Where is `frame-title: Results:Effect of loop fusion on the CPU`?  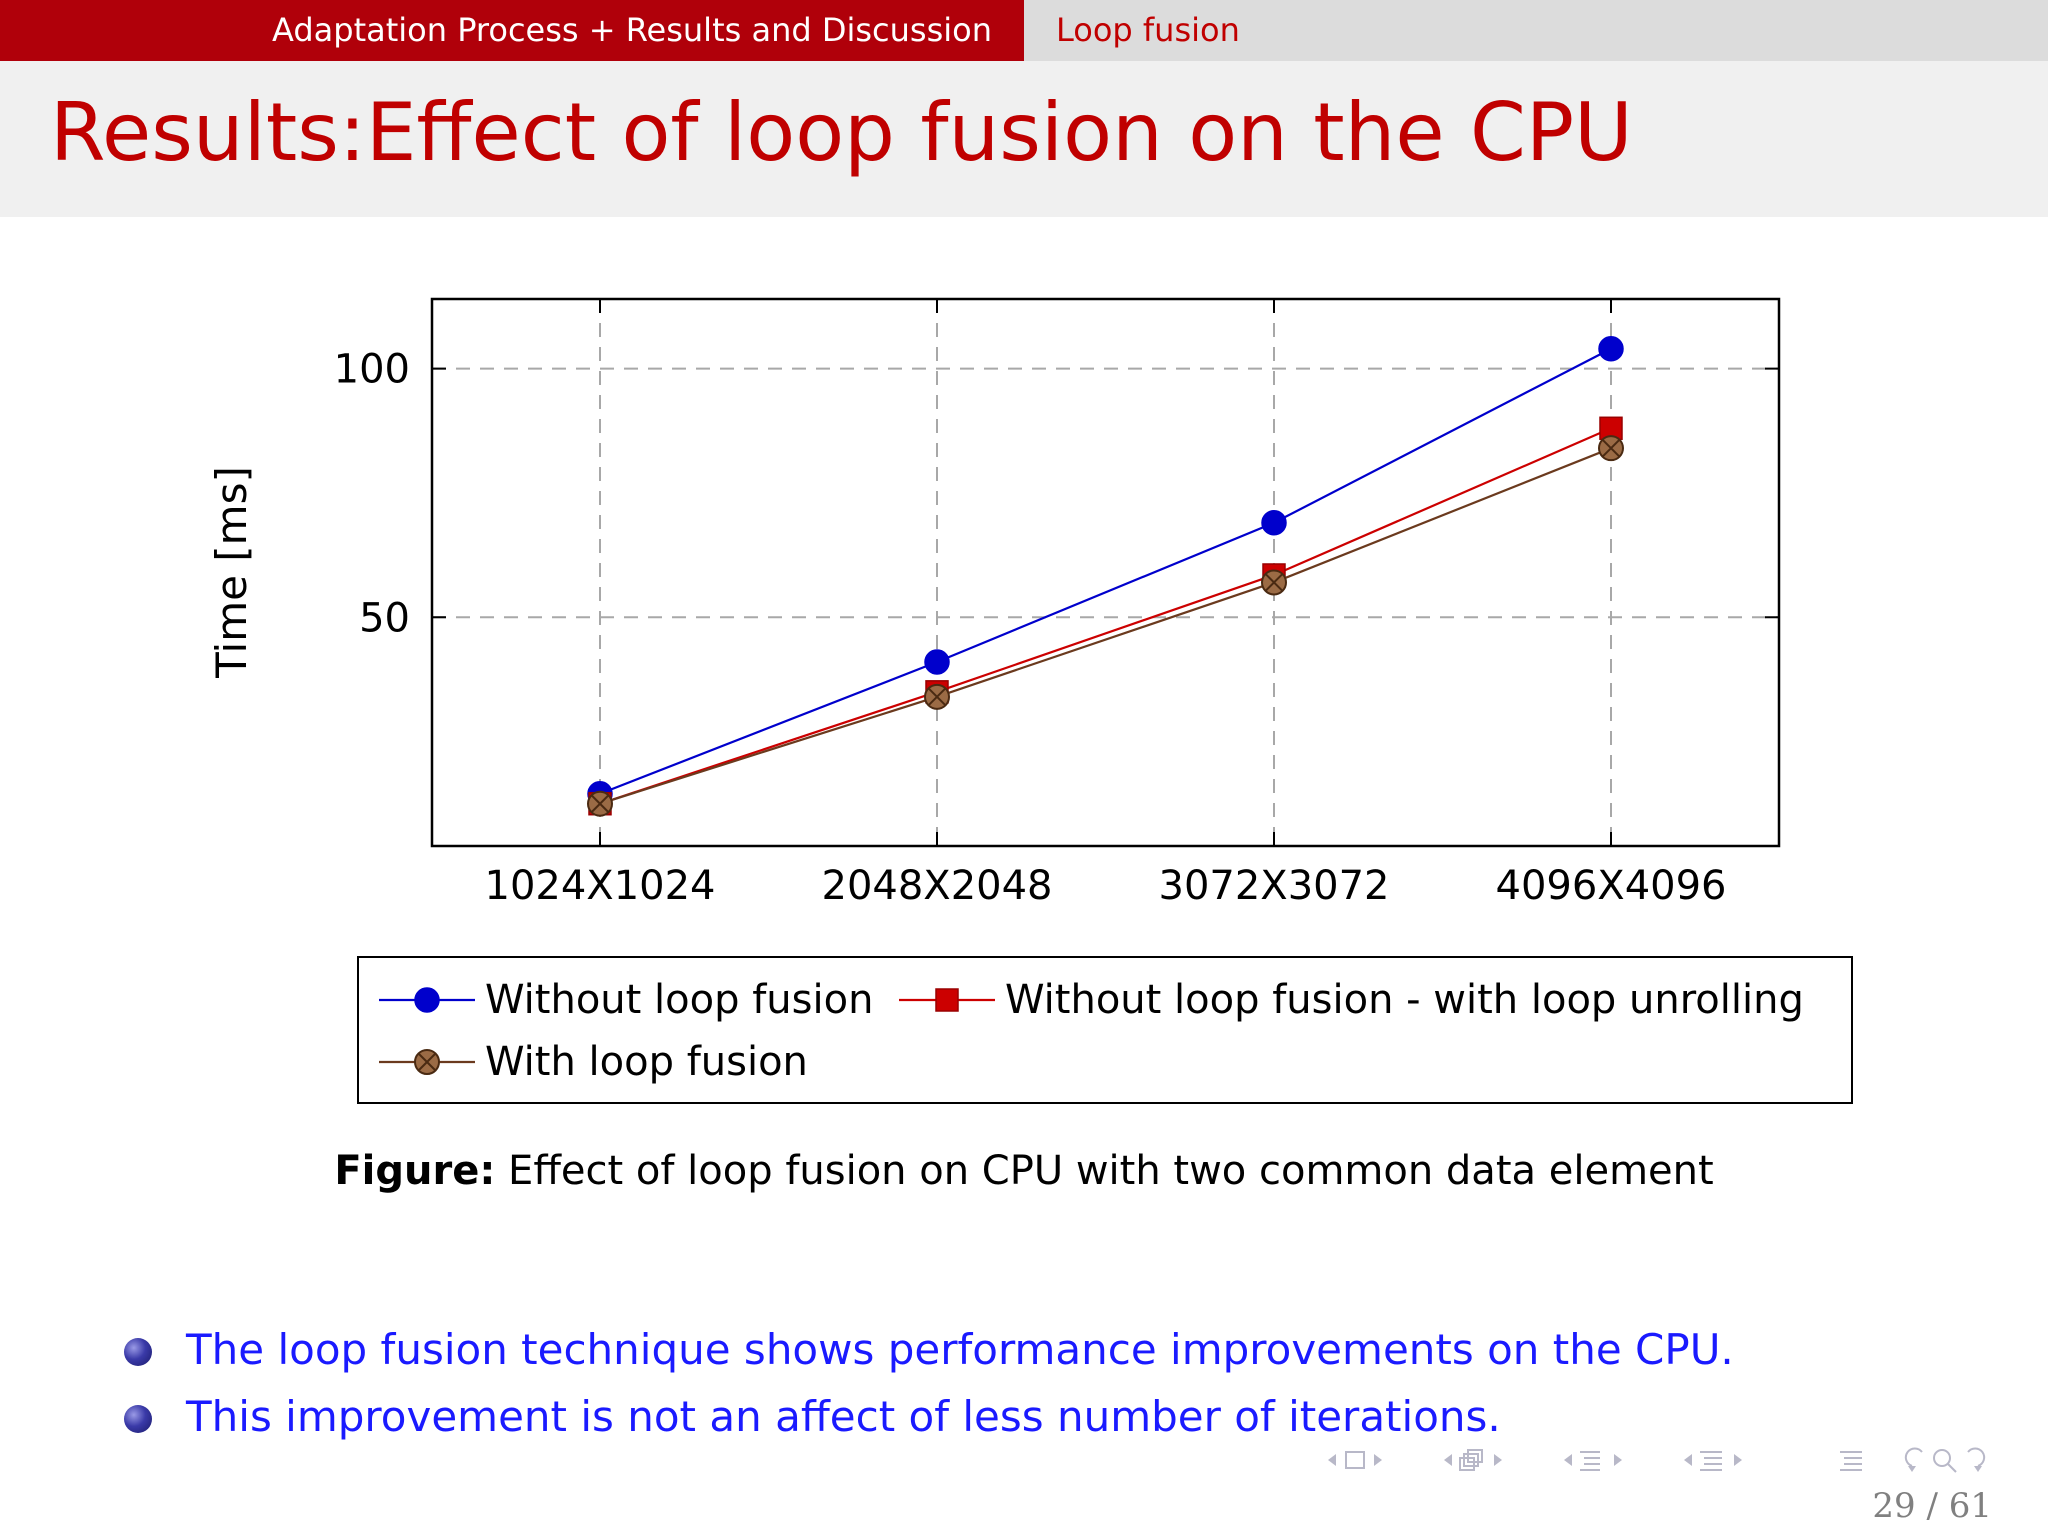
frame-title: Results:Effect of loop fusion on the CPU is located at coordinates (841, 132).